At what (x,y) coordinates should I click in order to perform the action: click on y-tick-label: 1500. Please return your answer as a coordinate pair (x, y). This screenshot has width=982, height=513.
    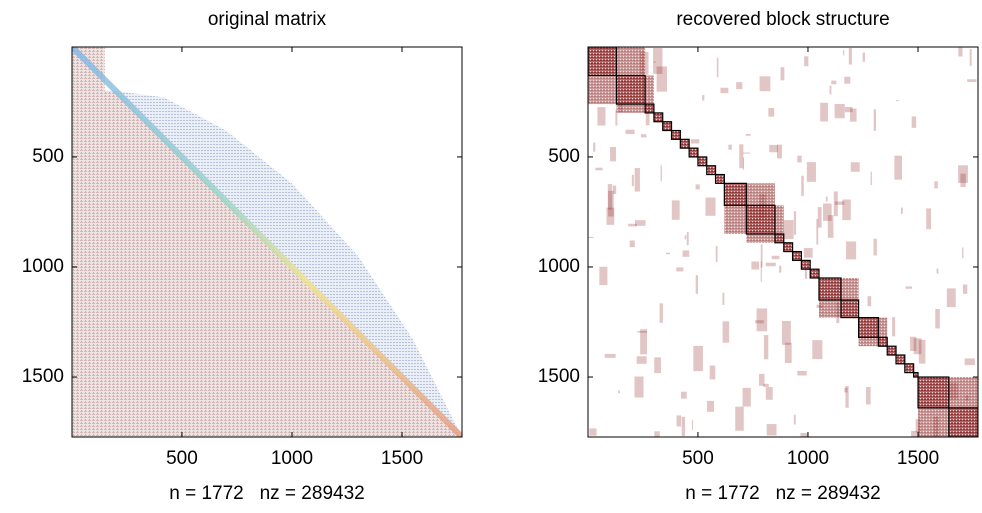
    Looking at the image, I should click on (559, 376).